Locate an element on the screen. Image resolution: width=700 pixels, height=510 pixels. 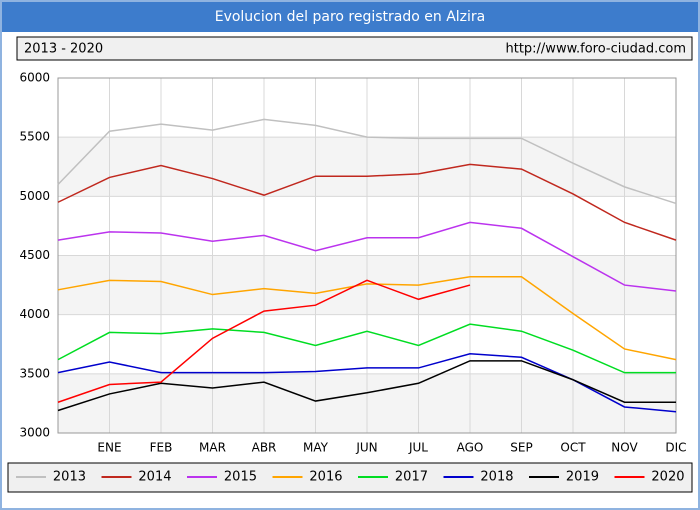
y-tick-label: 5000 is located at coordinates (34, 196).